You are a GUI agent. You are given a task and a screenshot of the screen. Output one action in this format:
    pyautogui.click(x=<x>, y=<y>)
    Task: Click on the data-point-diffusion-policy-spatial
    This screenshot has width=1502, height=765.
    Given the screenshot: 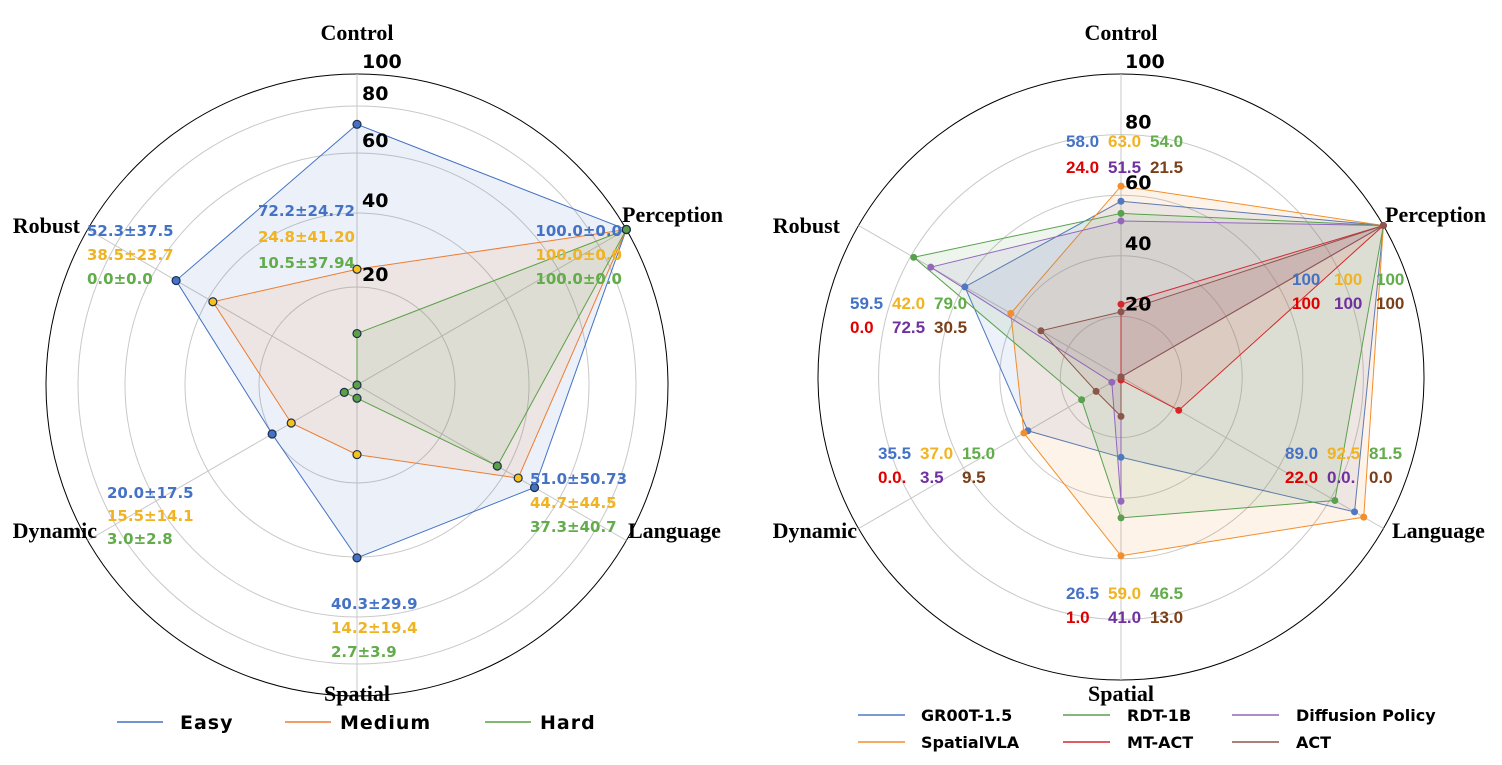 What is the action you would take?
    pyautogui.click(x=1121, y=501)
    